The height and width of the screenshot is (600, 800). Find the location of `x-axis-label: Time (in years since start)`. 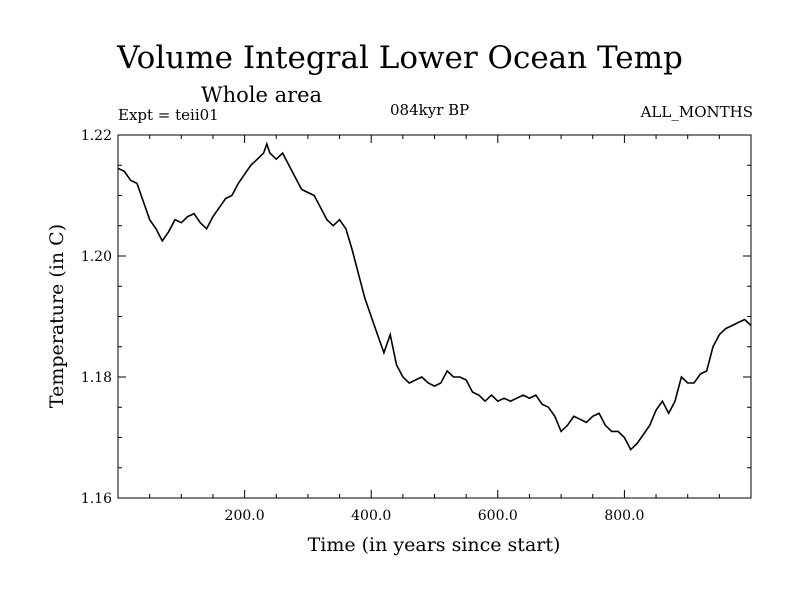

x-axis-label: Time (in years since start) is located at coordinates (434, 545).